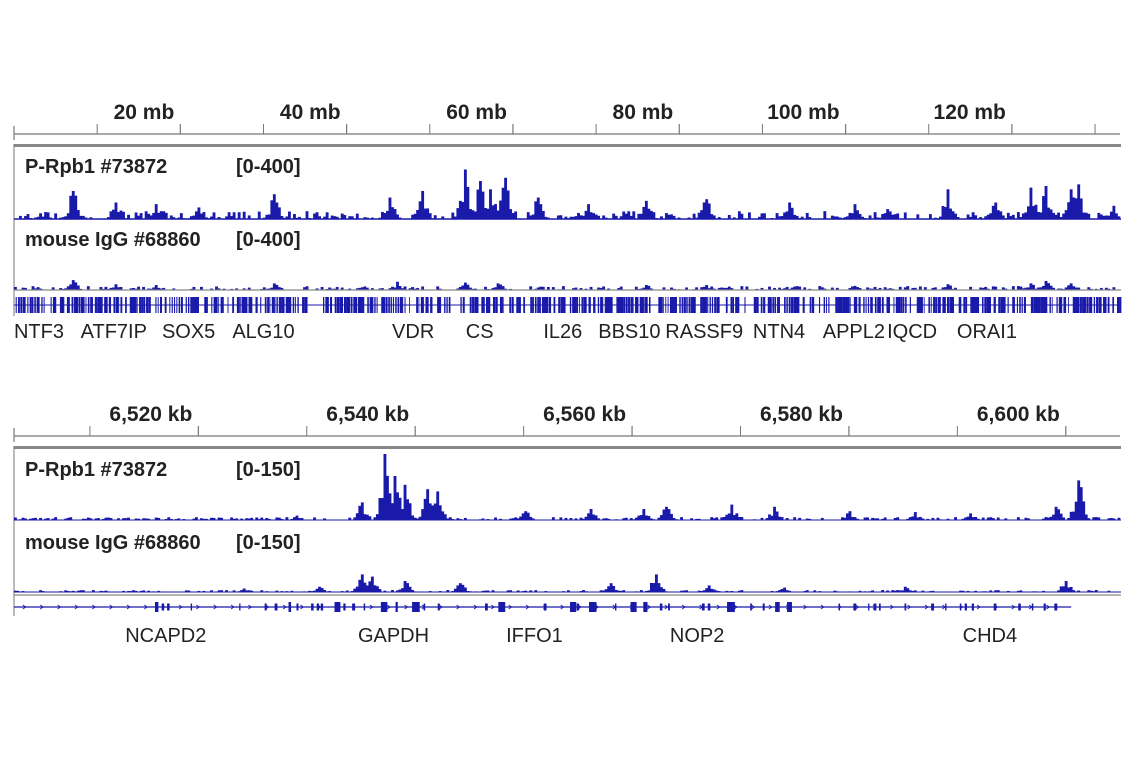 The width and height of the screenshot is (1141, 768). I want to click on signal-track-p-rpb1, so click(567, 487).